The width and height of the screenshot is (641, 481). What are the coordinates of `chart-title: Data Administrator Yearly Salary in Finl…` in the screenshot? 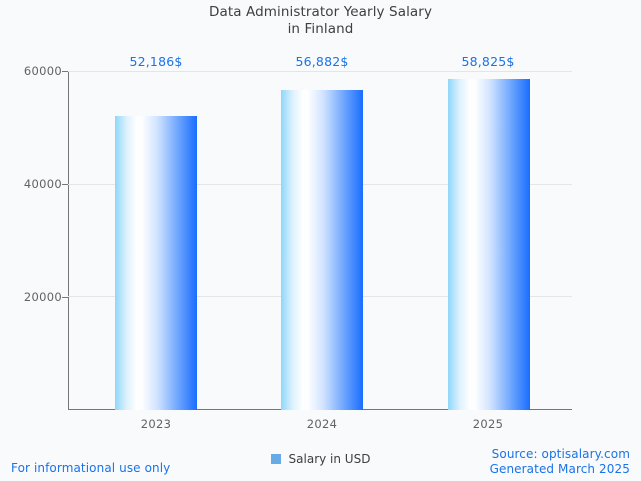 It's located at (320, 21).